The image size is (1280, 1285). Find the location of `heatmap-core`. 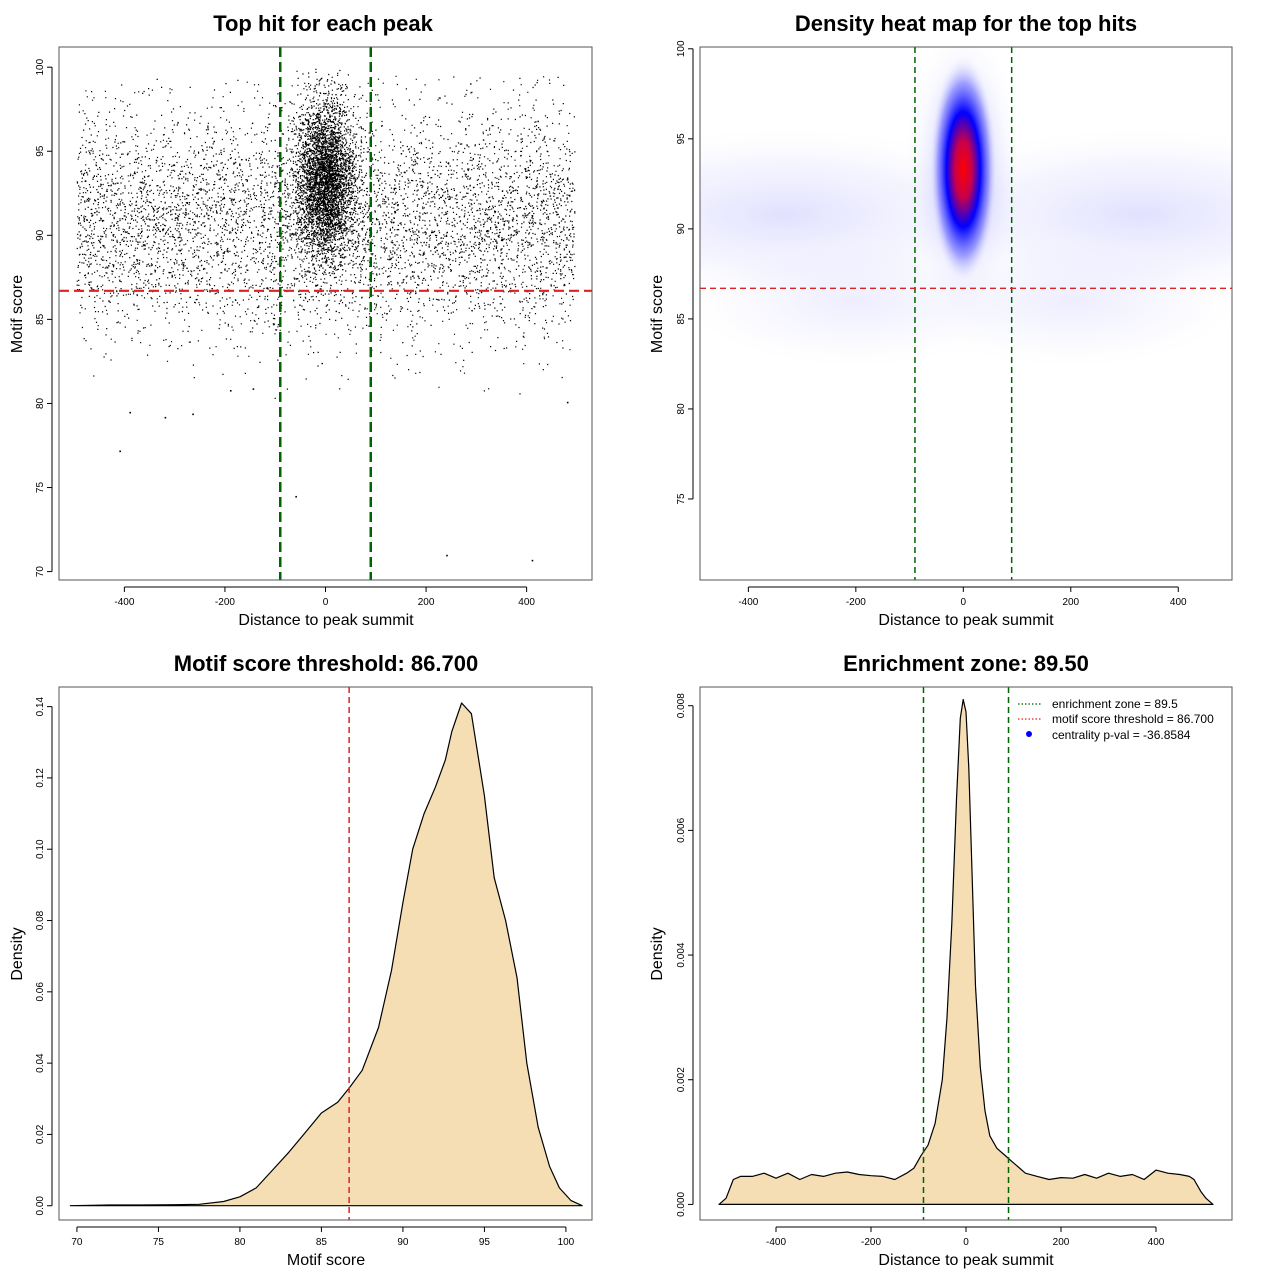

heatmap-core is located at coordinates (963, 169).